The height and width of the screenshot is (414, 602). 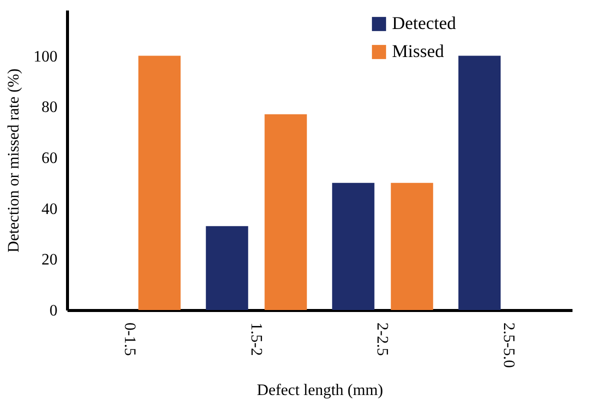 I want to click on y-tick-label: 60, so click(x=50, y=158).